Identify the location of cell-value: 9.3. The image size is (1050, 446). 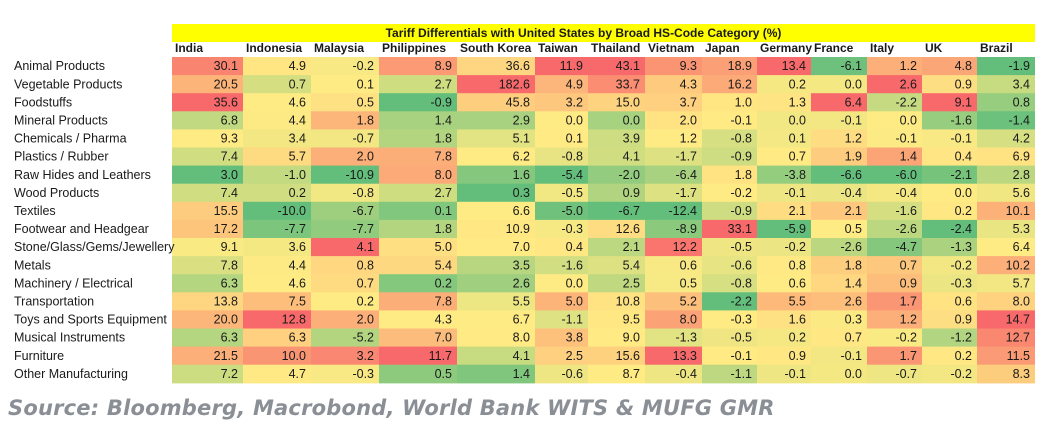
(688, 66).